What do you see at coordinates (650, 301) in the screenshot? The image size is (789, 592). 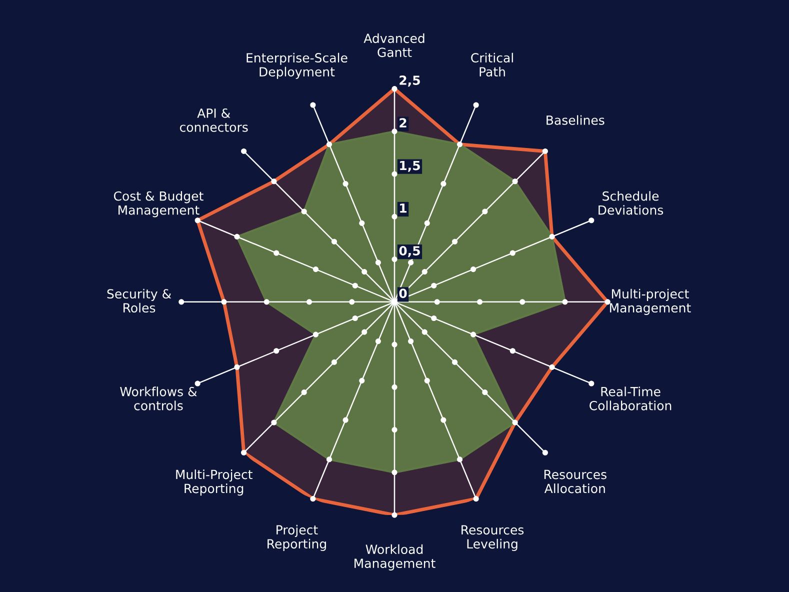 I see `spoke-label: Multi-project Management` at bounding box center [650, 301].